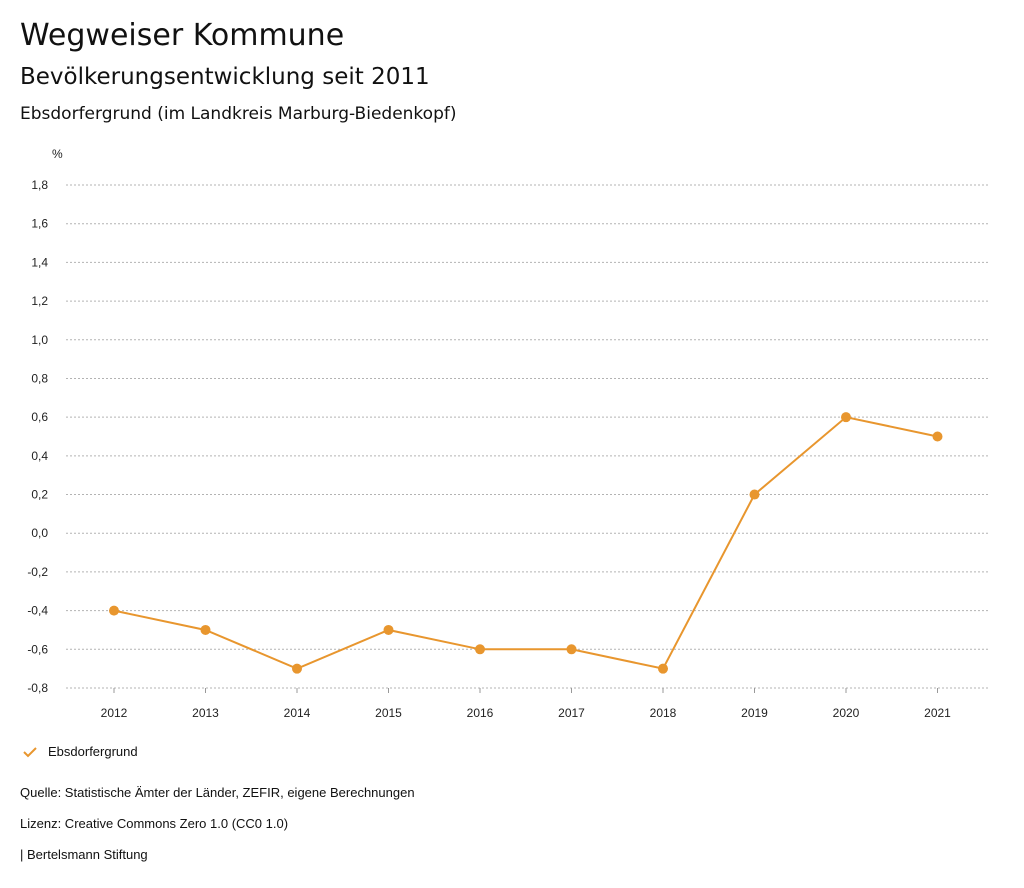  What do you see at coordinates (754, 713) in the screenshot?
I see `x-tick-label: 2019` at bounding box center [754, 713].